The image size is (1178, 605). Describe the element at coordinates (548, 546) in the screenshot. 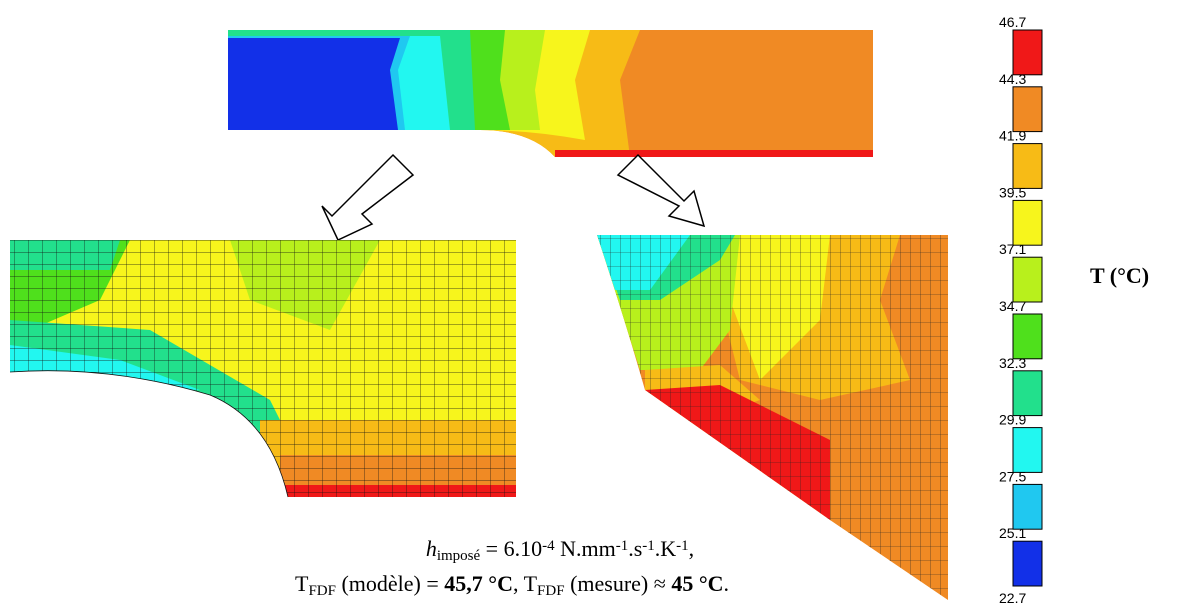

I see `caption-text: -4` at that location.